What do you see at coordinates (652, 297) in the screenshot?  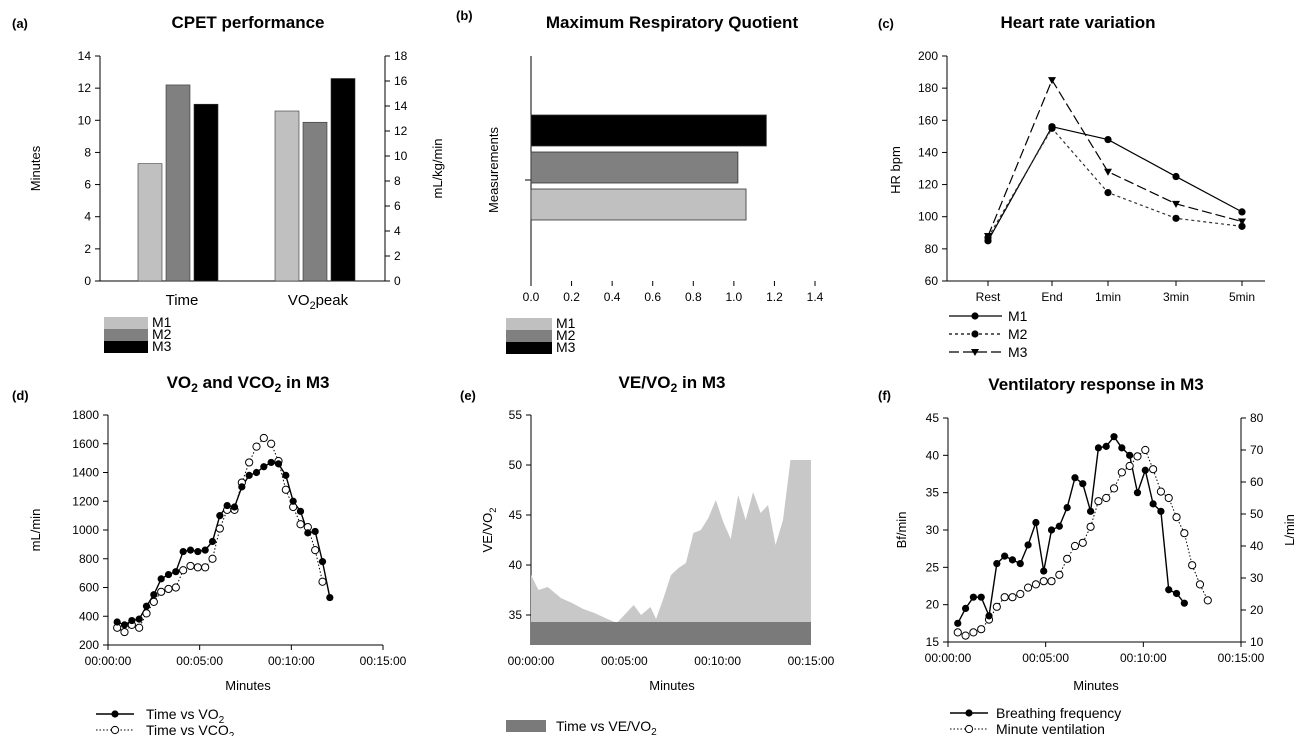 I see `x-tick-label: 0.6` at bounding box center [652, 297].